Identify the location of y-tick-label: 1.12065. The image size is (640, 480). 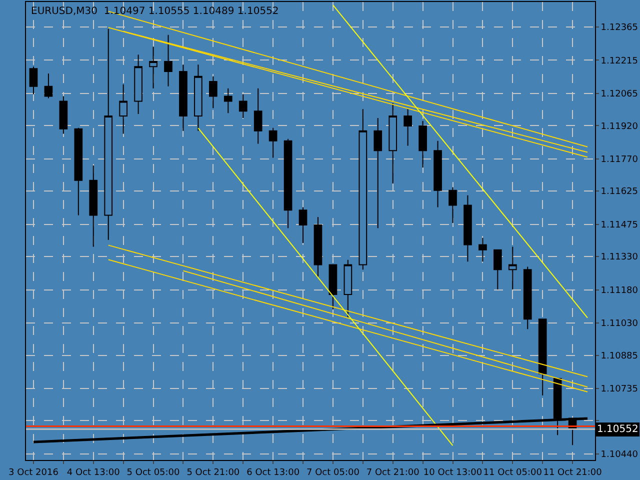
(619, 95).